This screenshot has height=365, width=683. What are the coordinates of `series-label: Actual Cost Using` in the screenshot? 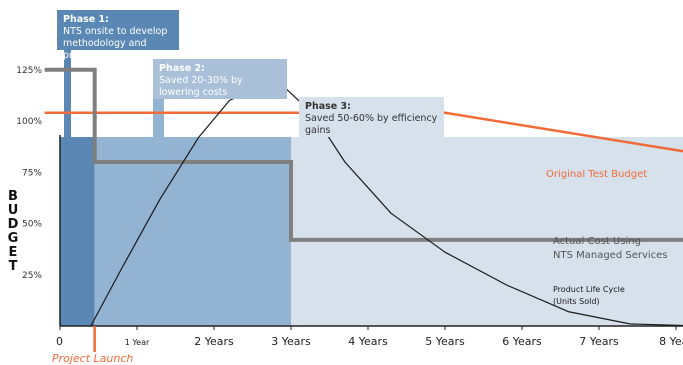 It's located at (597, 241).